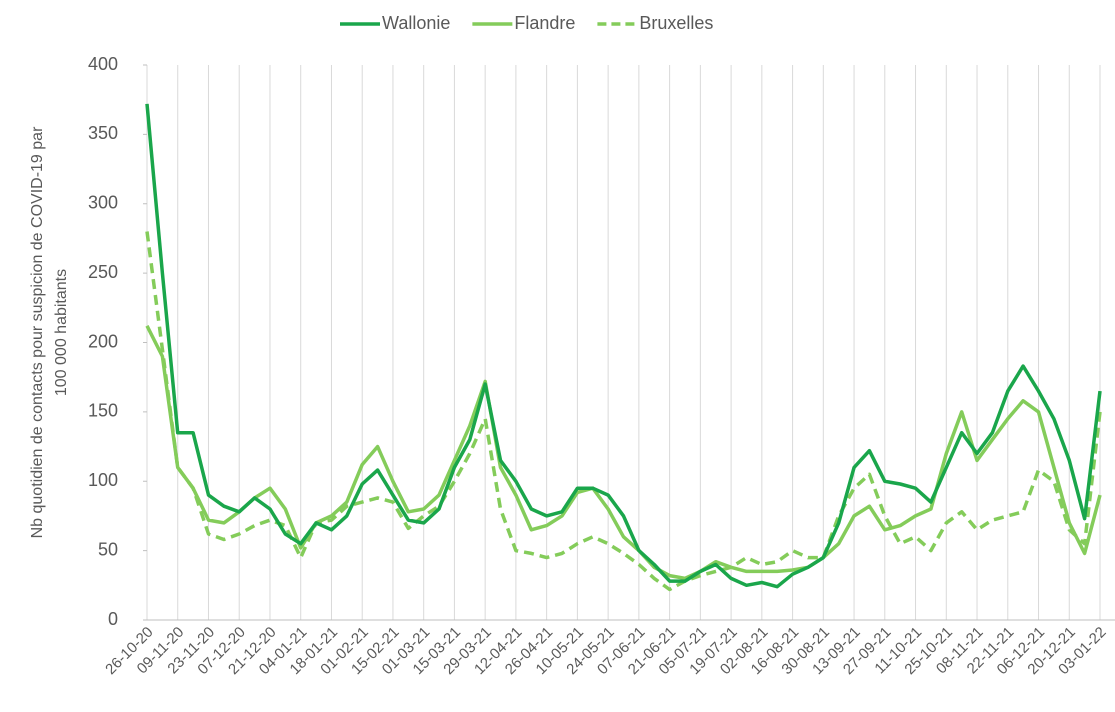 The height and width of the screenshot is (712, 1115). What do you see at coordinates (103, 272) in the screenshot?
I see `y-tick-label: 250` at bounding box center [103, 272].